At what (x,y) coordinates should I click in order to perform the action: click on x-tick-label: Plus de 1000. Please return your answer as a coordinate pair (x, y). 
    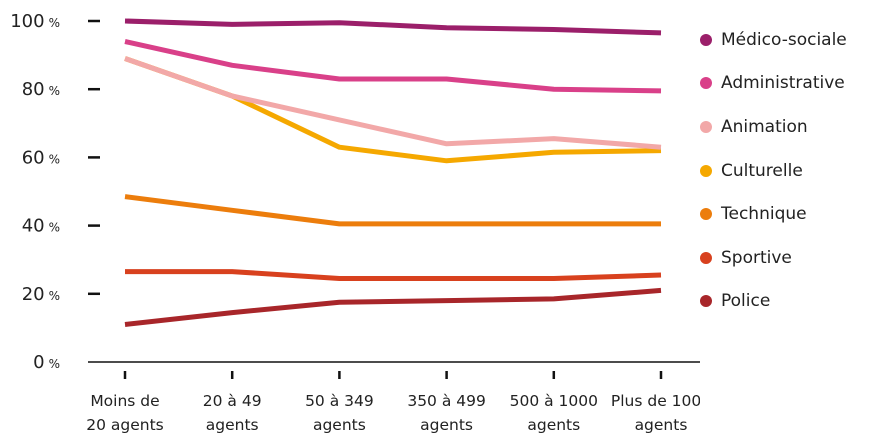
    Looking at the image, I should click on (655, 401).